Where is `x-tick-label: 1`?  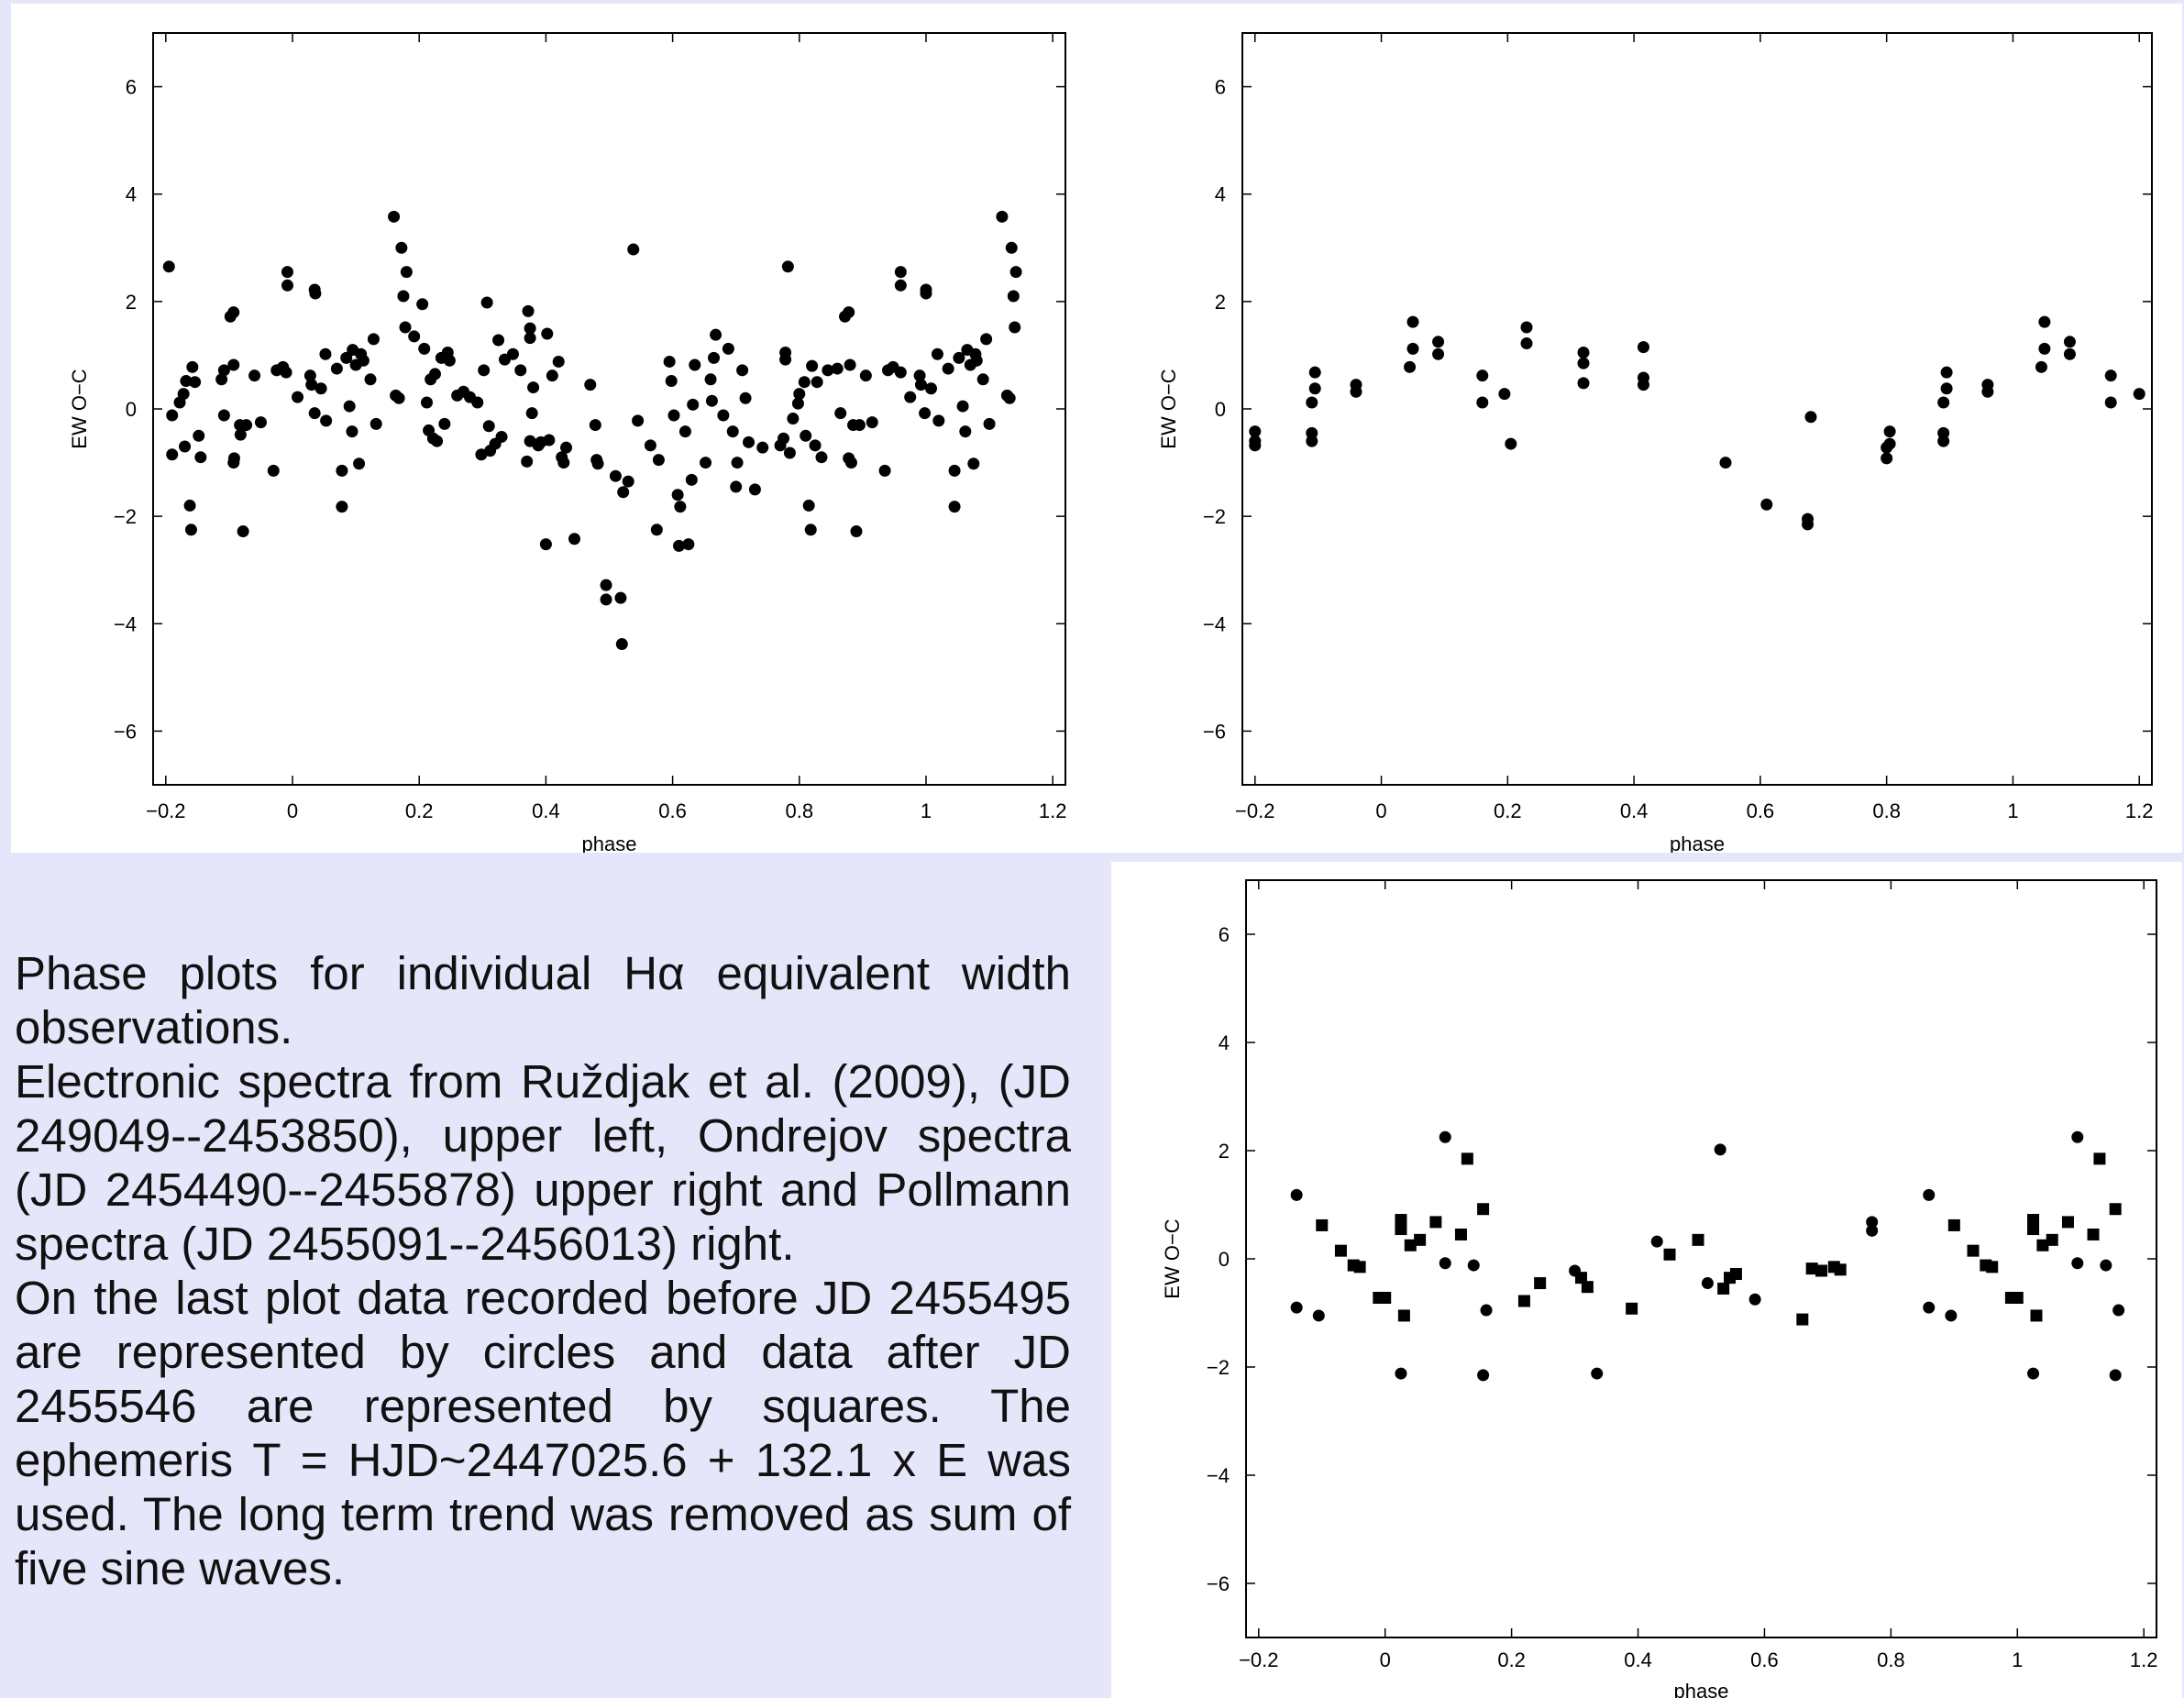 x-tick-label: 1 is located at coordinates (2017, 1659).